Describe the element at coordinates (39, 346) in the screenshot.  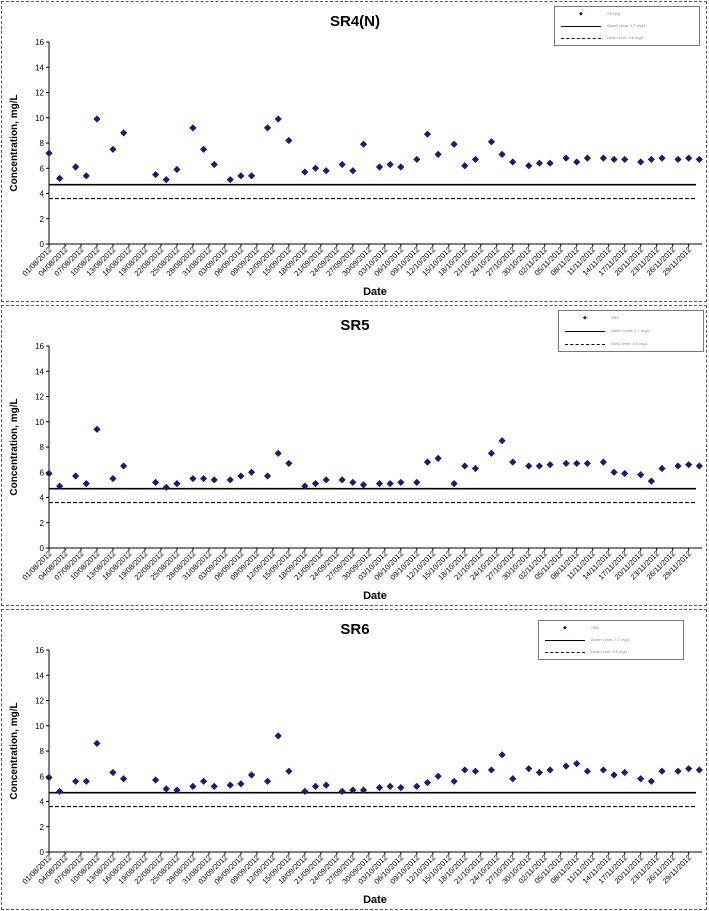
I see `y-tick-label: 16` at that location.